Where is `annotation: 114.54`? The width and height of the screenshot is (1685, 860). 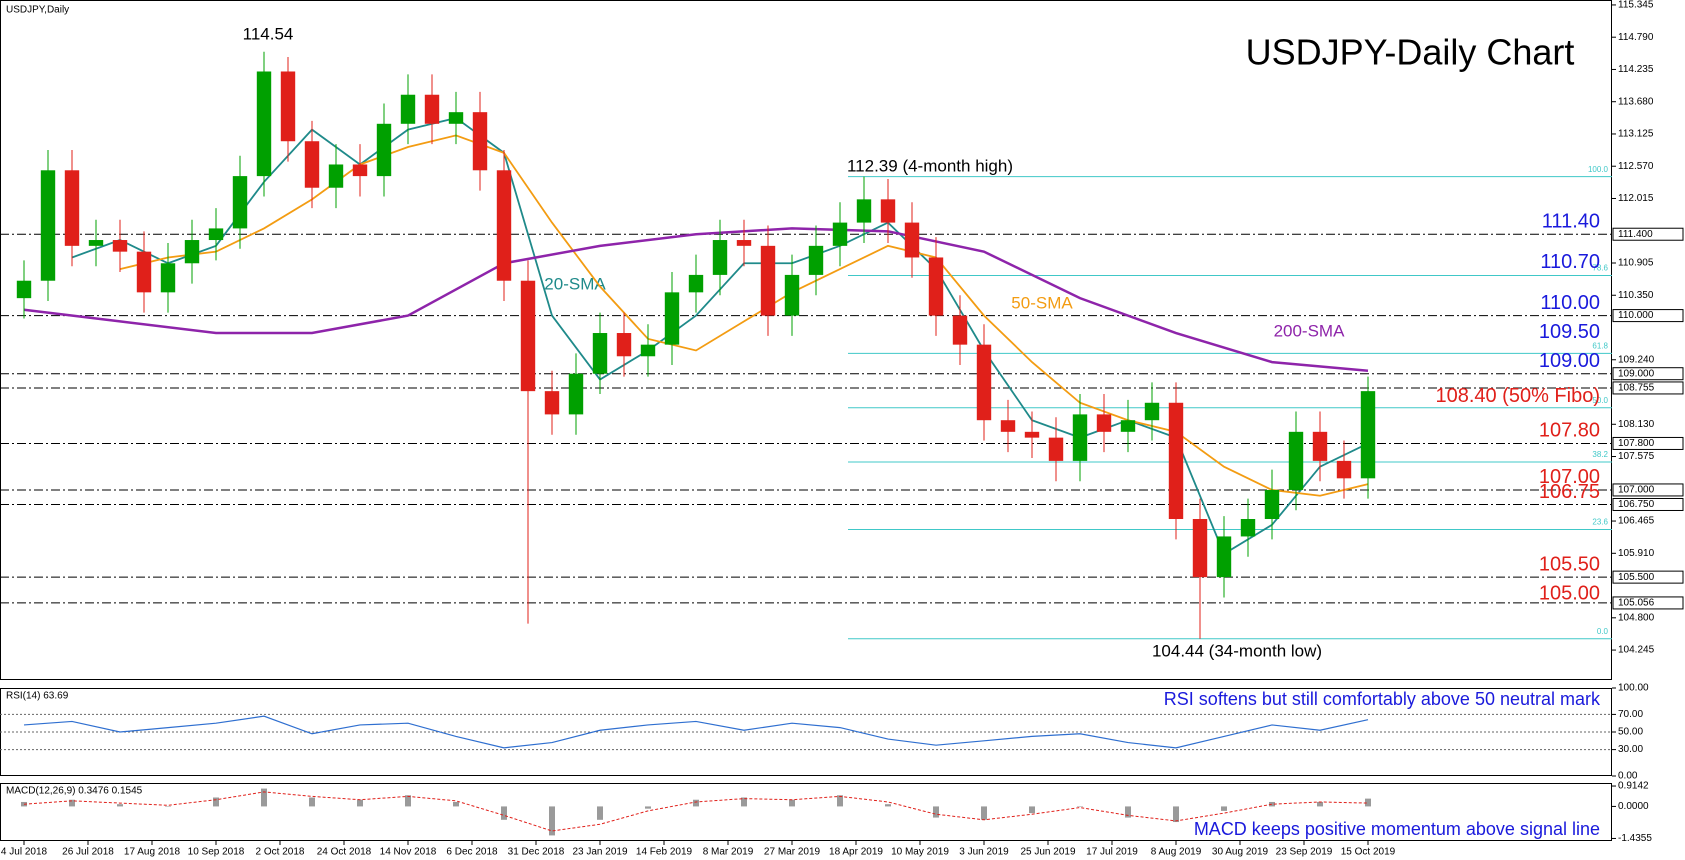
annotation: 114.54 is located at coordinates (268, 33).